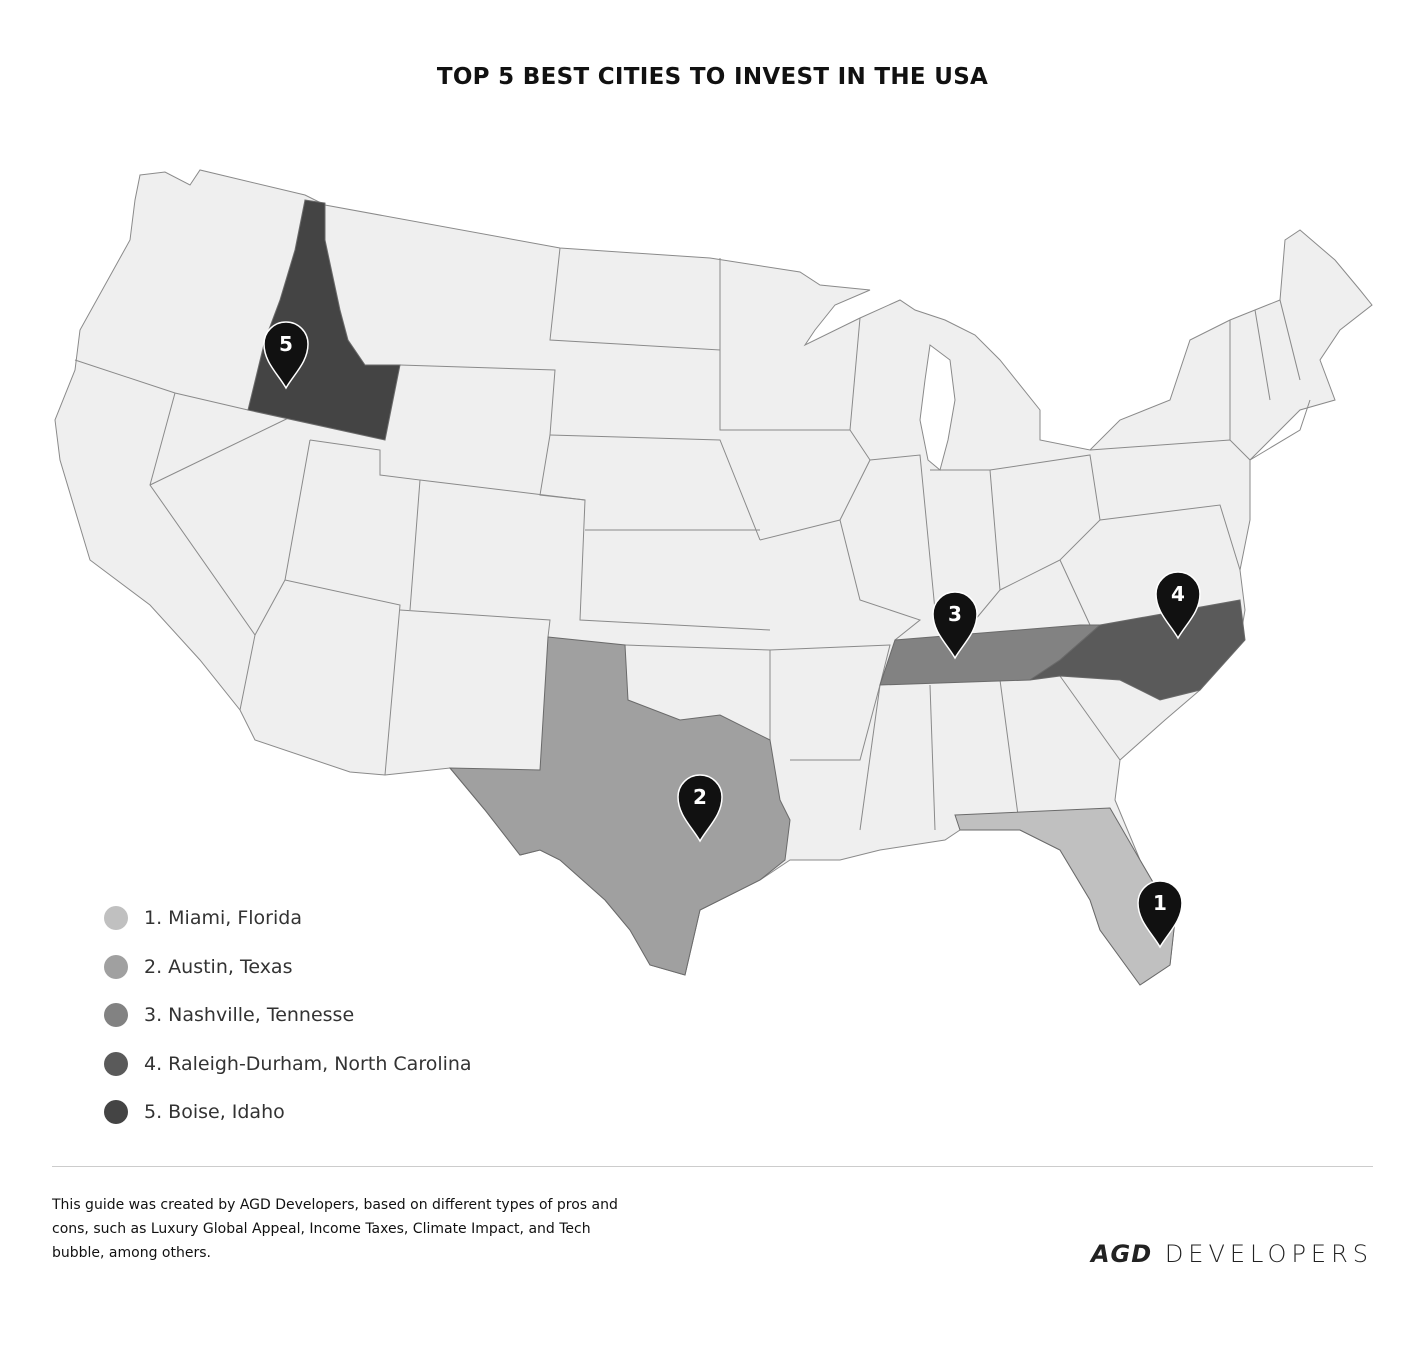  I want to click on legend-item: 2. Austin, Texas, so click(288, 967).